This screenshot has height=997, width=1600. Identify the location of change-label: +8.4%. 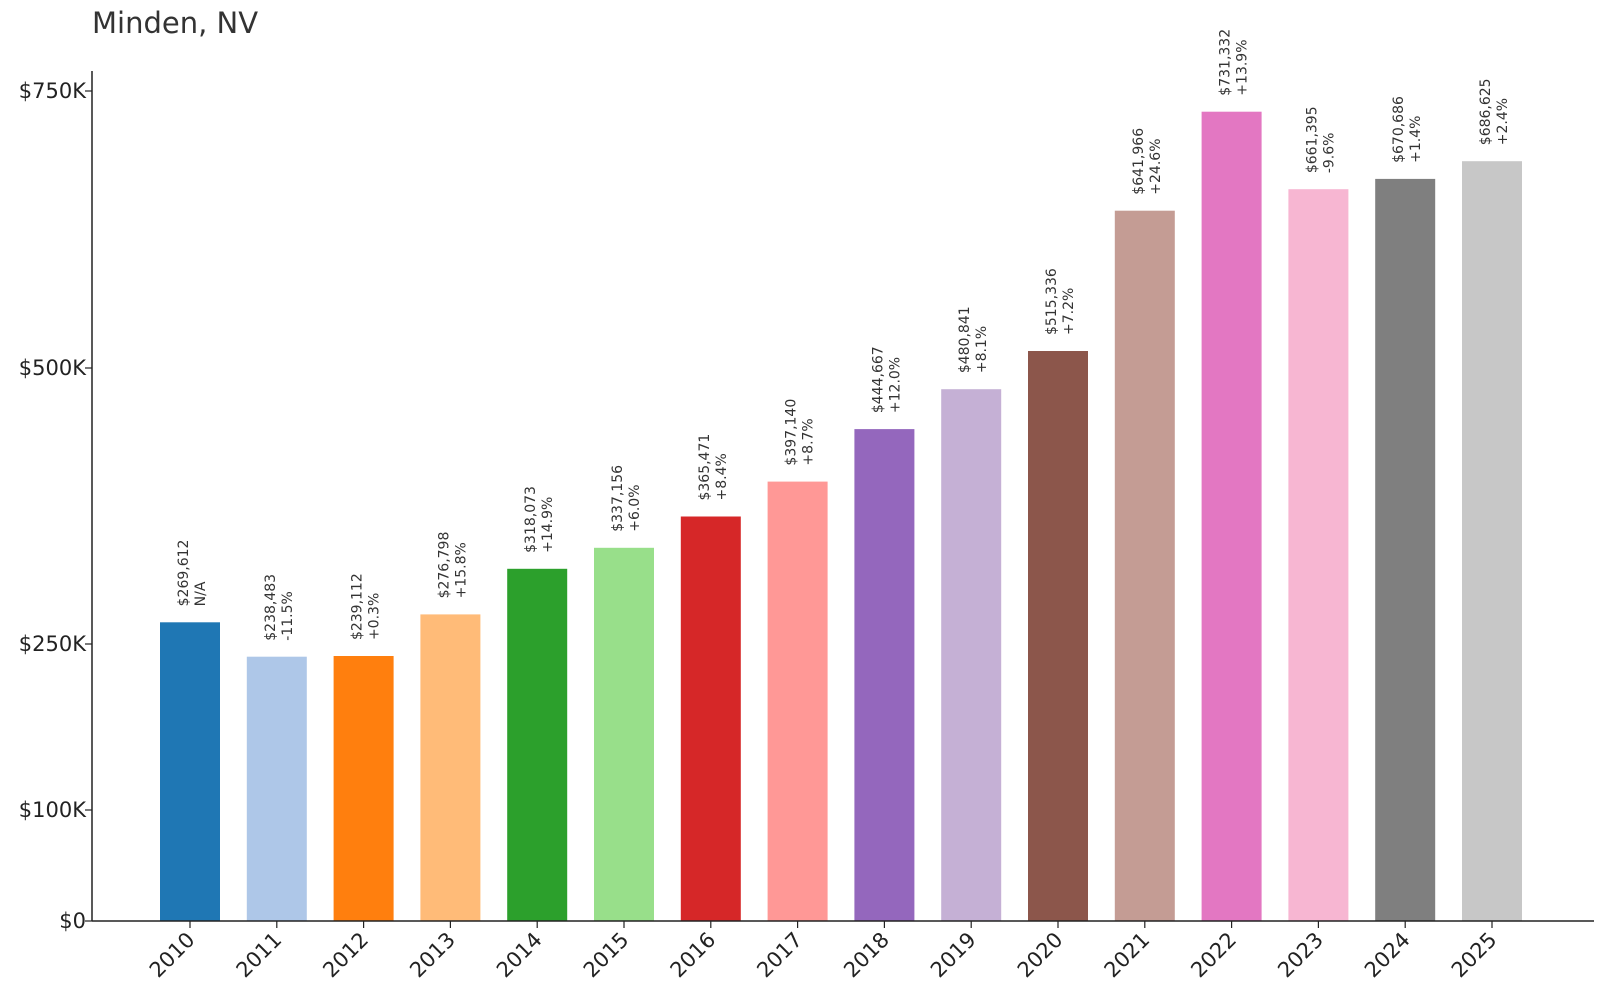
(722, 476).